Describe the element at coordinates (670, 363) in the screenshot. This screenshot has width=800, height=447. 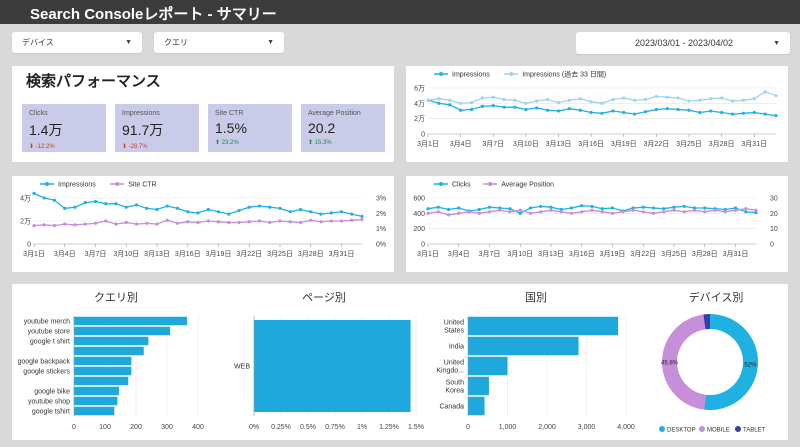
I see `slice-label: 45.8%` at that location.